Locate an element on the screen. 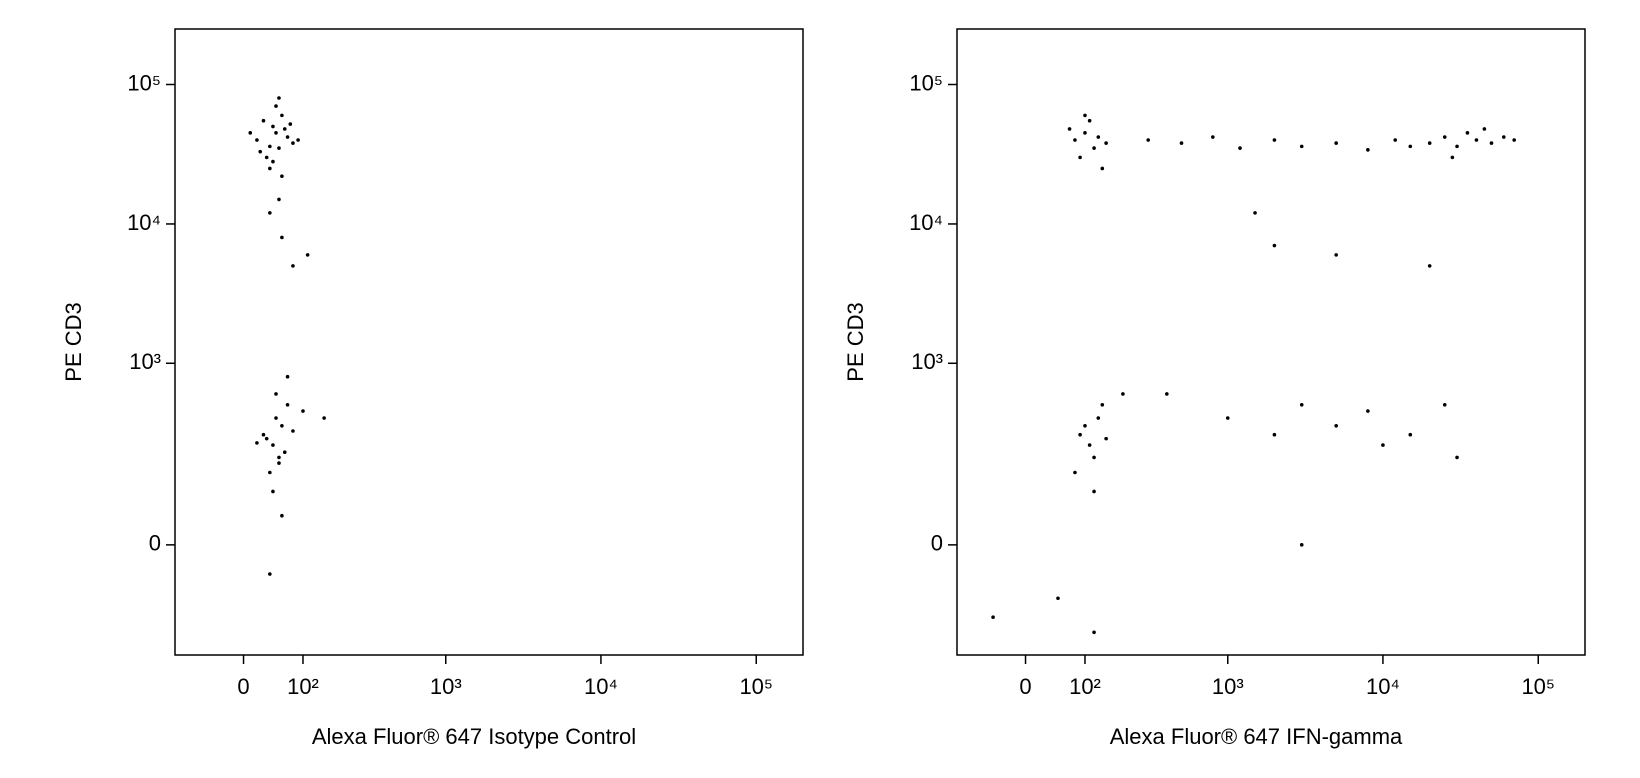  y-tick-label: 10⁴ is located at coordinates (144, 222).